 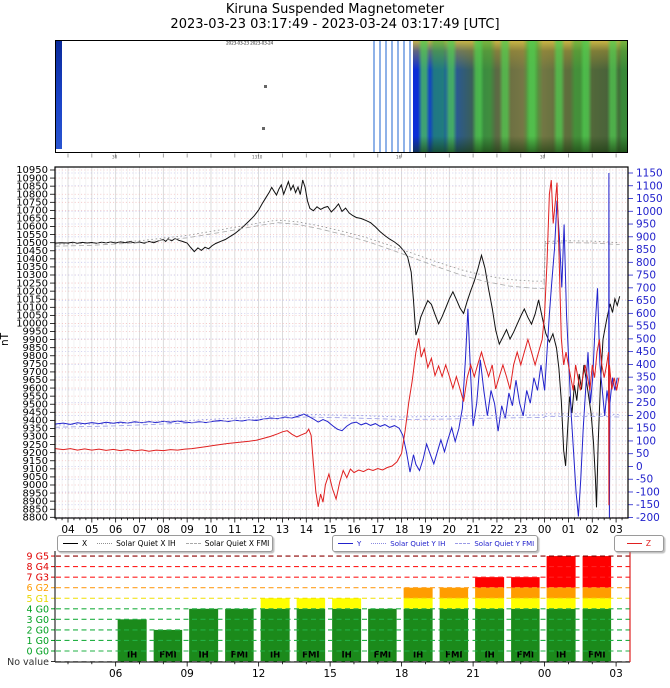 What do you see at coordinates (449, 530) in the screenshot?
I see `x-tick-label: 20` at bounding box center [449, 530].